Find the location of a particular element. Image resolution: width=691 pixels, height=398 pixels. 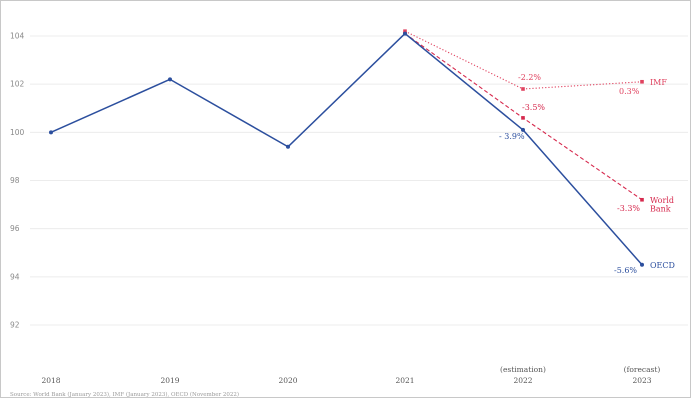

point-imf-2022 is located at coordinates (523, 89).